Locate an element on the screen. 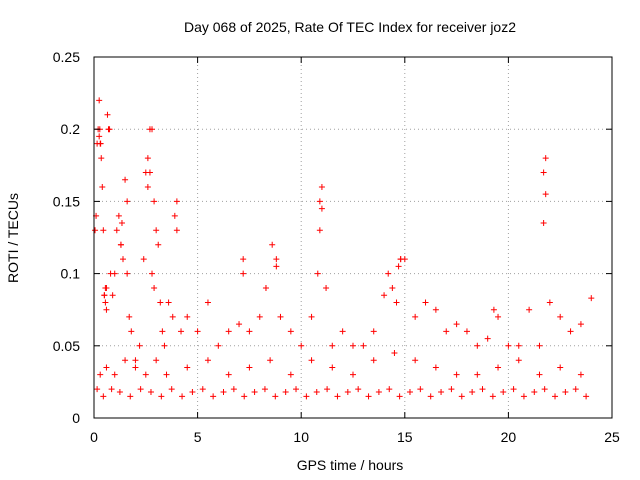  y-tick-label: 0.25 is located at coordinates (66, 57).